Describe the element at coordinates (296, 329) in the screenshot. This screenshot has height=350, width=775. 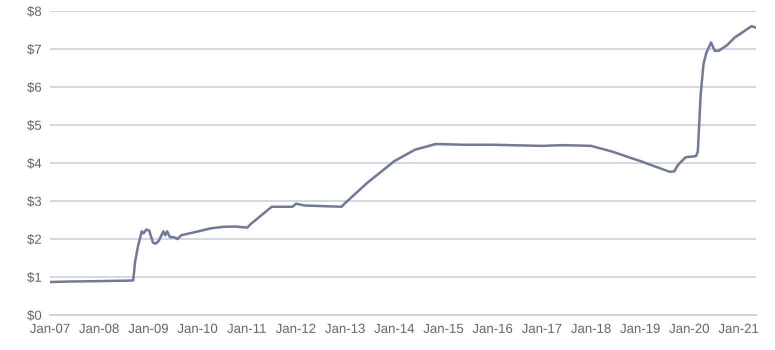
I see `x-tick-label: Jan-12` at that location.